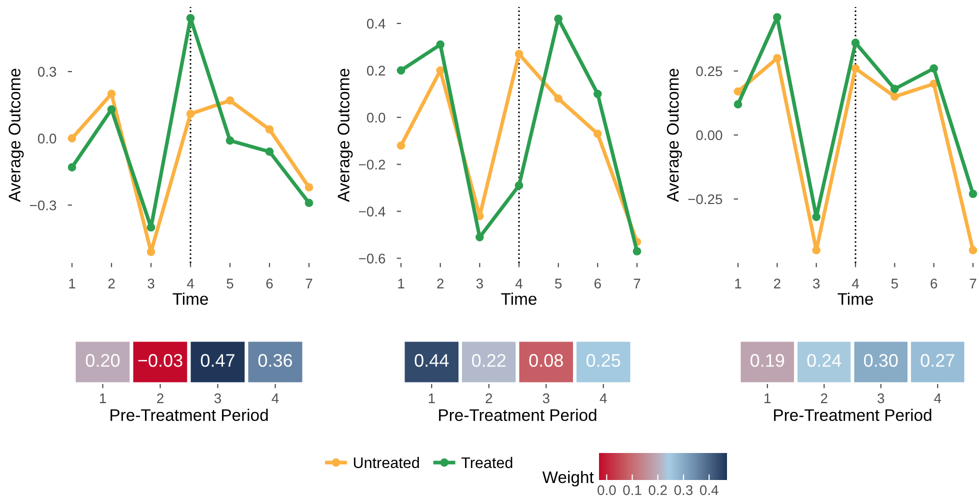 This screenshot has height=499, width=979. What do you see at coordinates (632, 490) in the screenshot?
I see `color-bar-label: 0.1` at bounding box center [632, 490].